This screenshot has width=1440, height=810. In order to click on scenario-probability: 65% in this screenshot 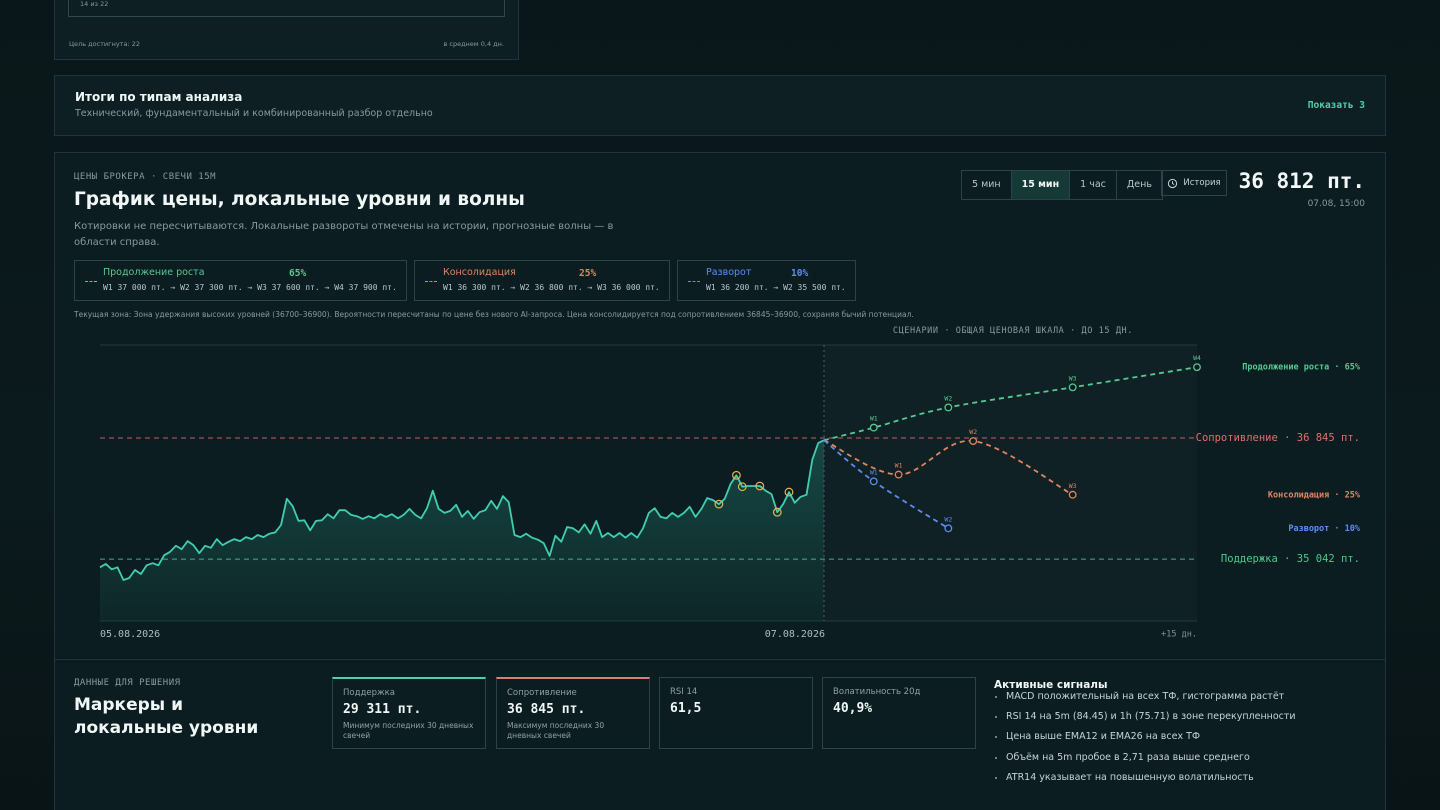, I will do `click(298, 273)`.